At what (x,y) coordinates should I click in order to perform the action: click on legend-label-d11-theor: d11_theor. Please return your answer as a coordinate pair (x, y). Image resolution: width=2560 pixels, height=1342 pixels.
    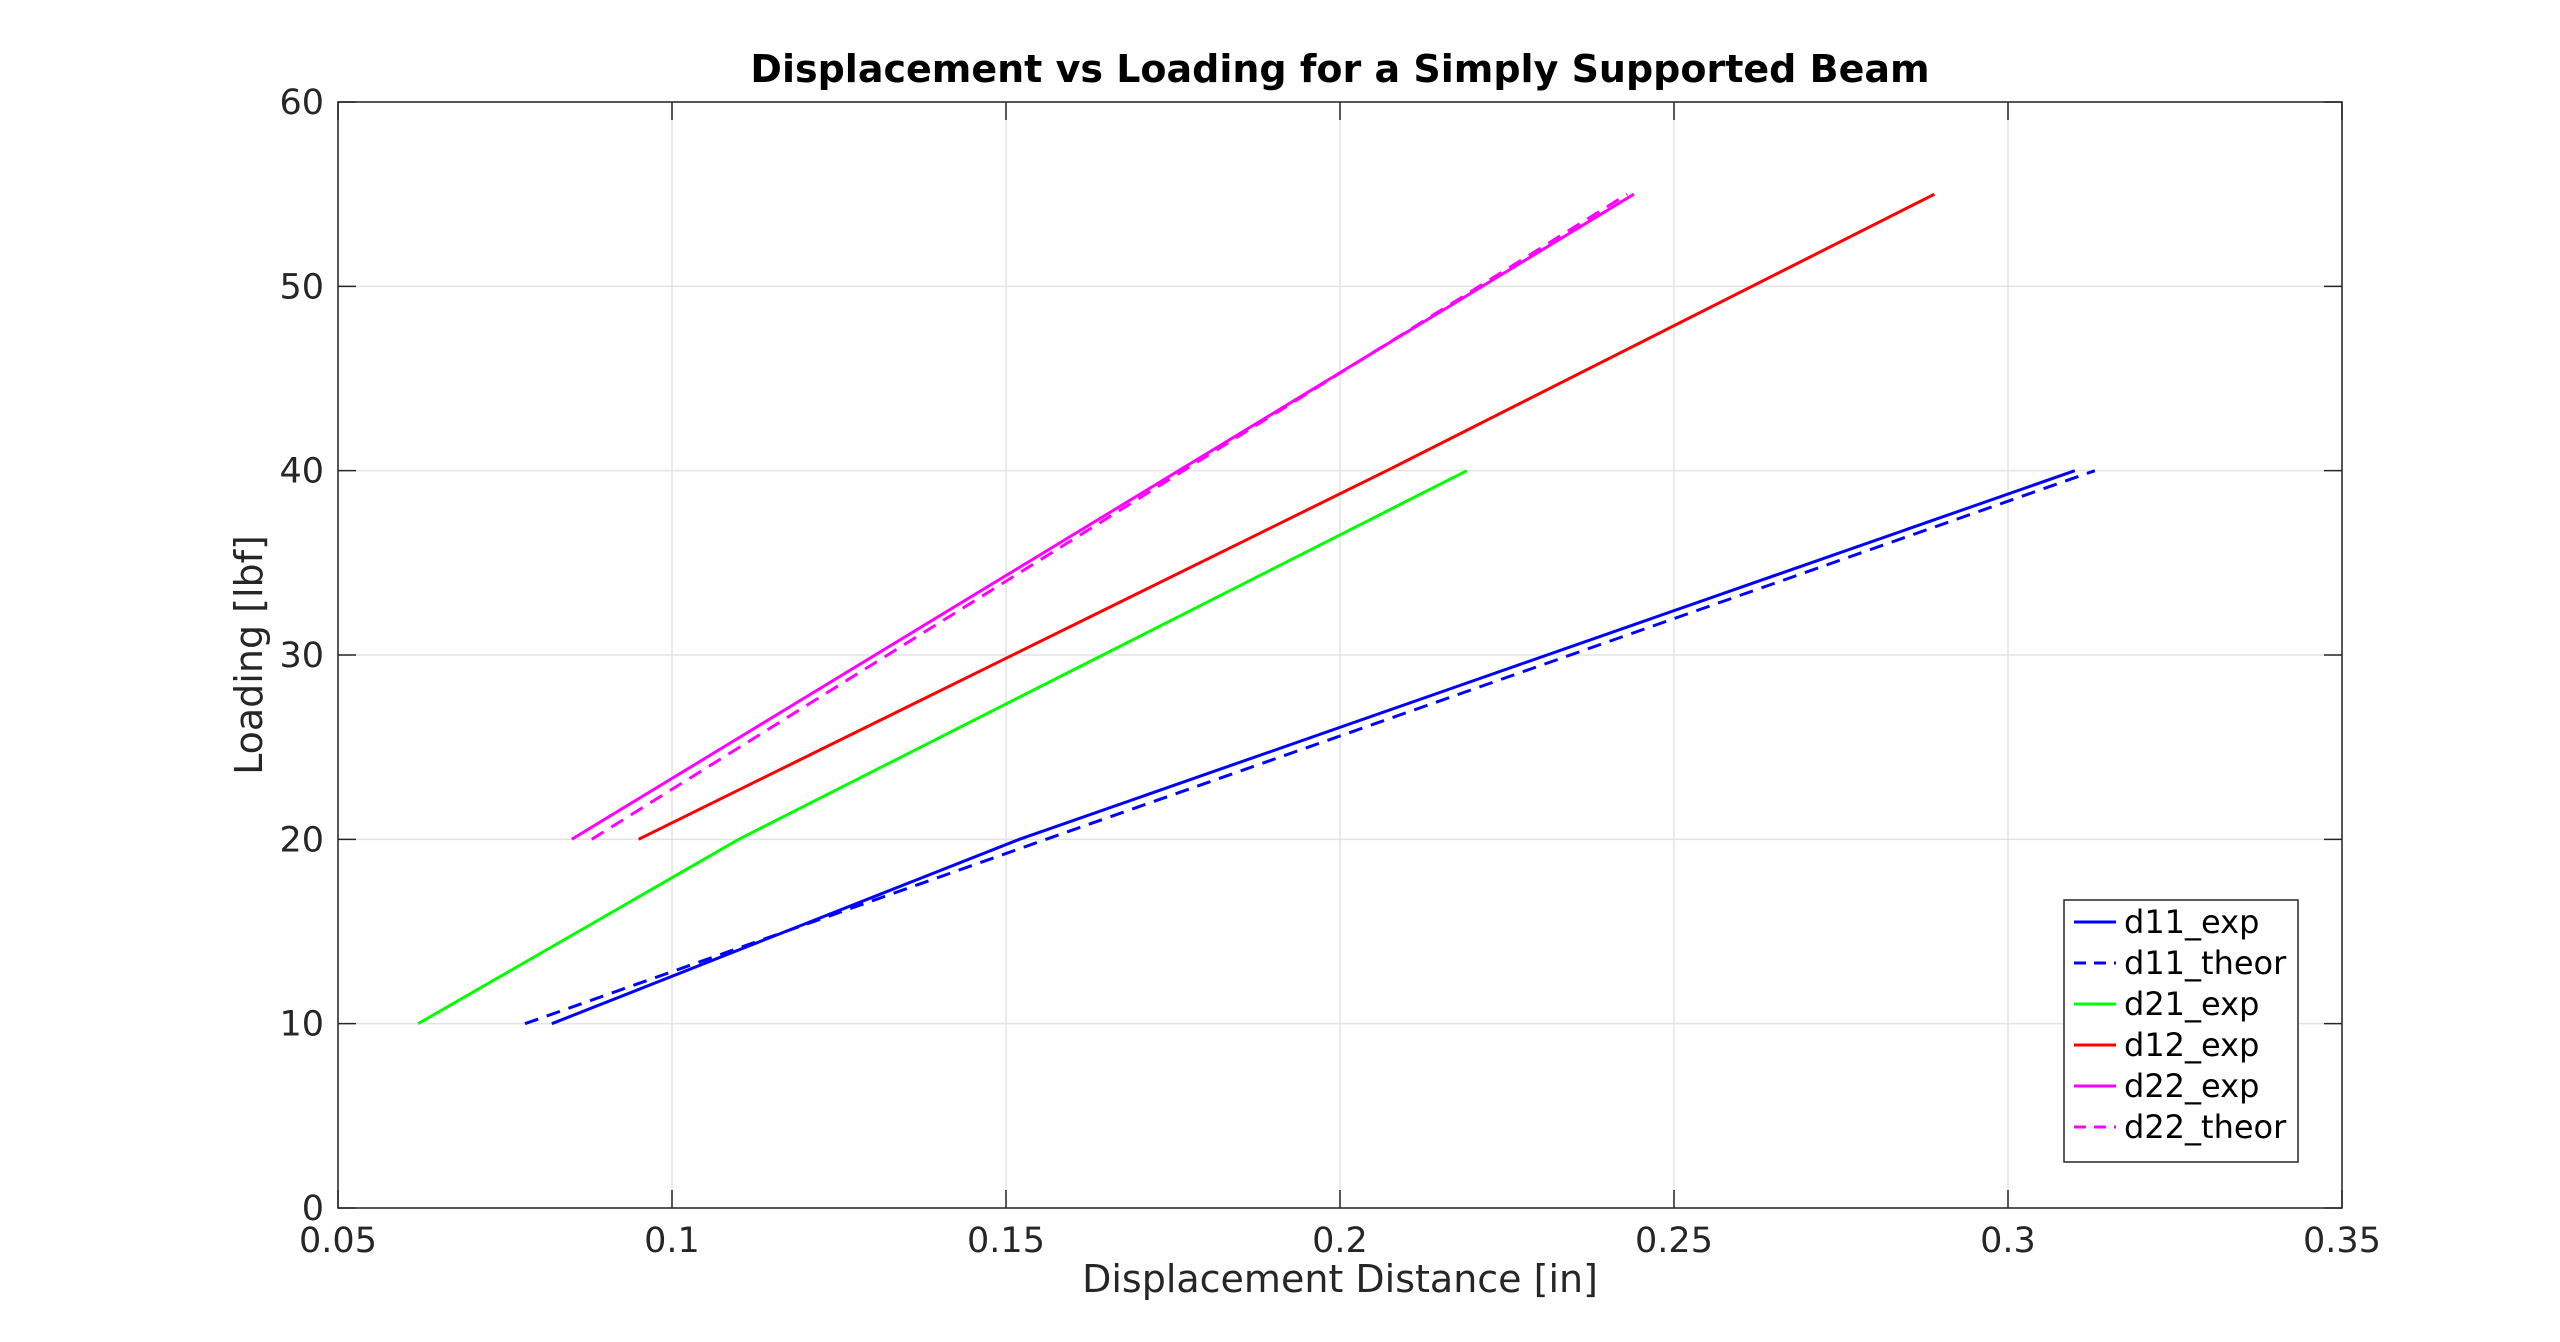
    Looking at the image, I should click on (2205, 963).